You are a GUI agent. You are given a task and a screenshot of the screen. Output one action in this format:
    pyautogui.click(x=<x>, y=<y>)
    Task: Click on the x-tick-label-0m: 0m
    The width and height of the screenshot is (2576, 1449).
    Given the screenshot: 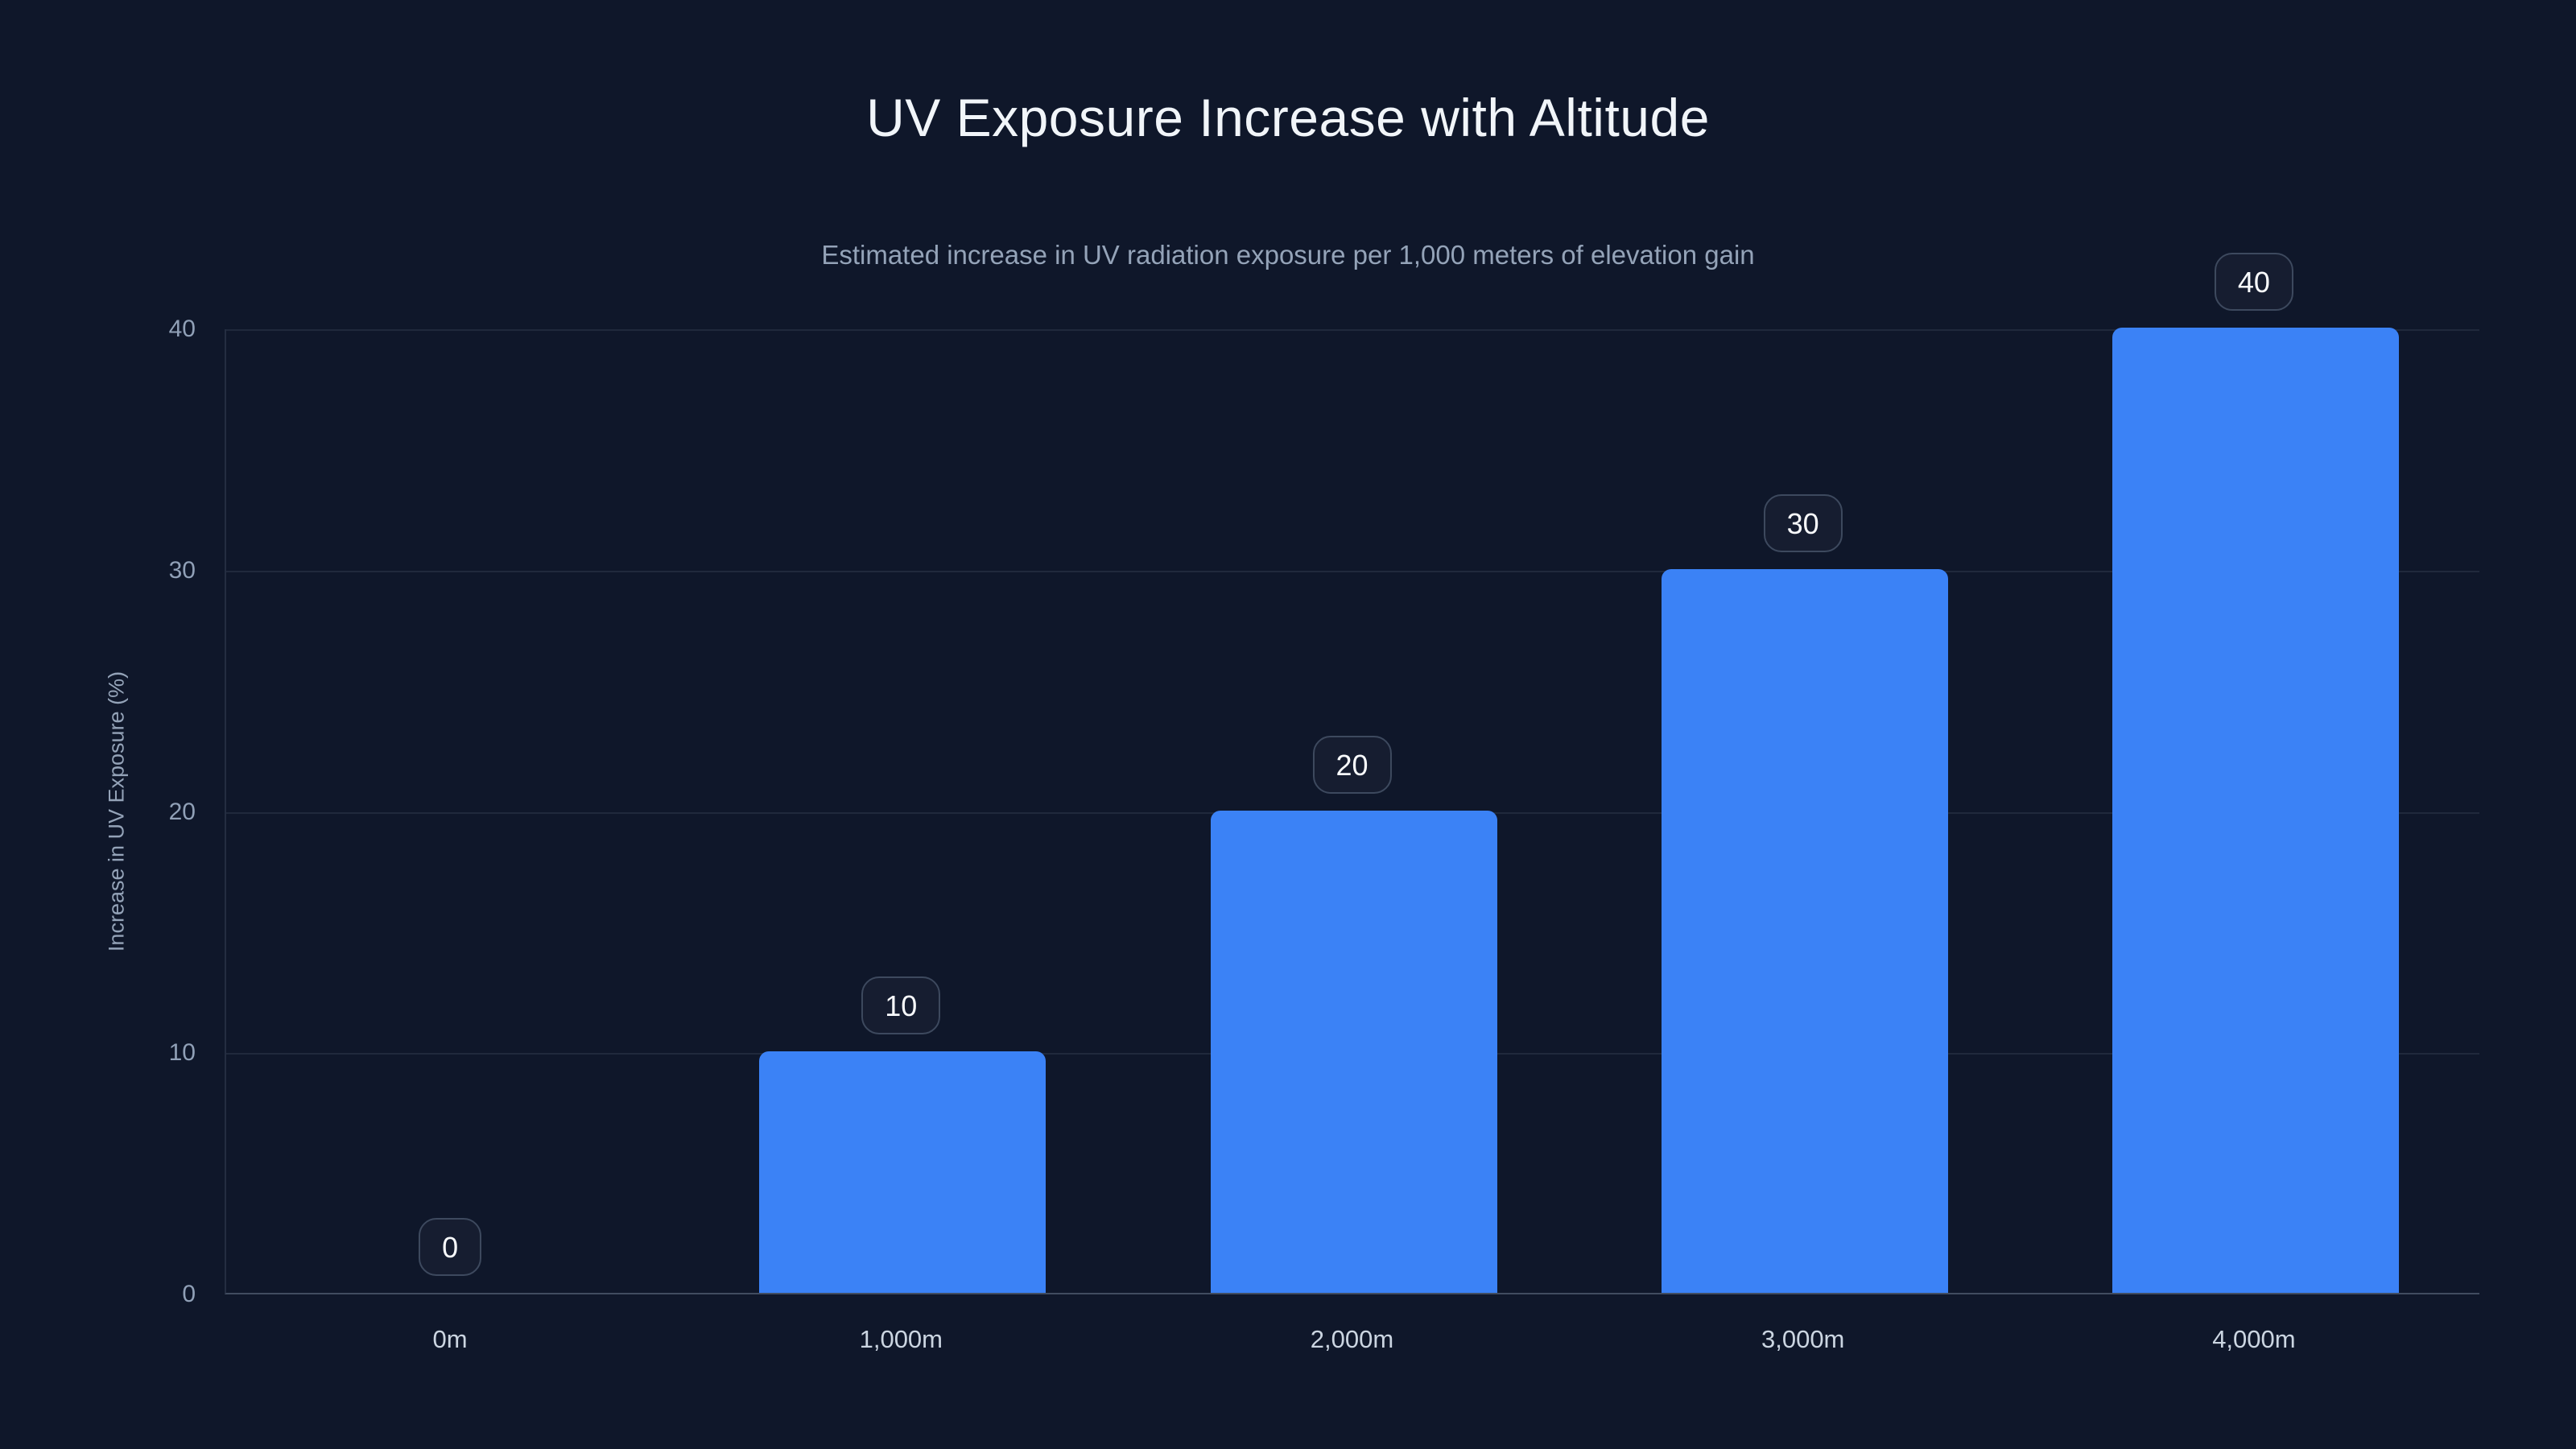 What is the action you would take?
    pyautogui.click(x=450, y=1339)
    